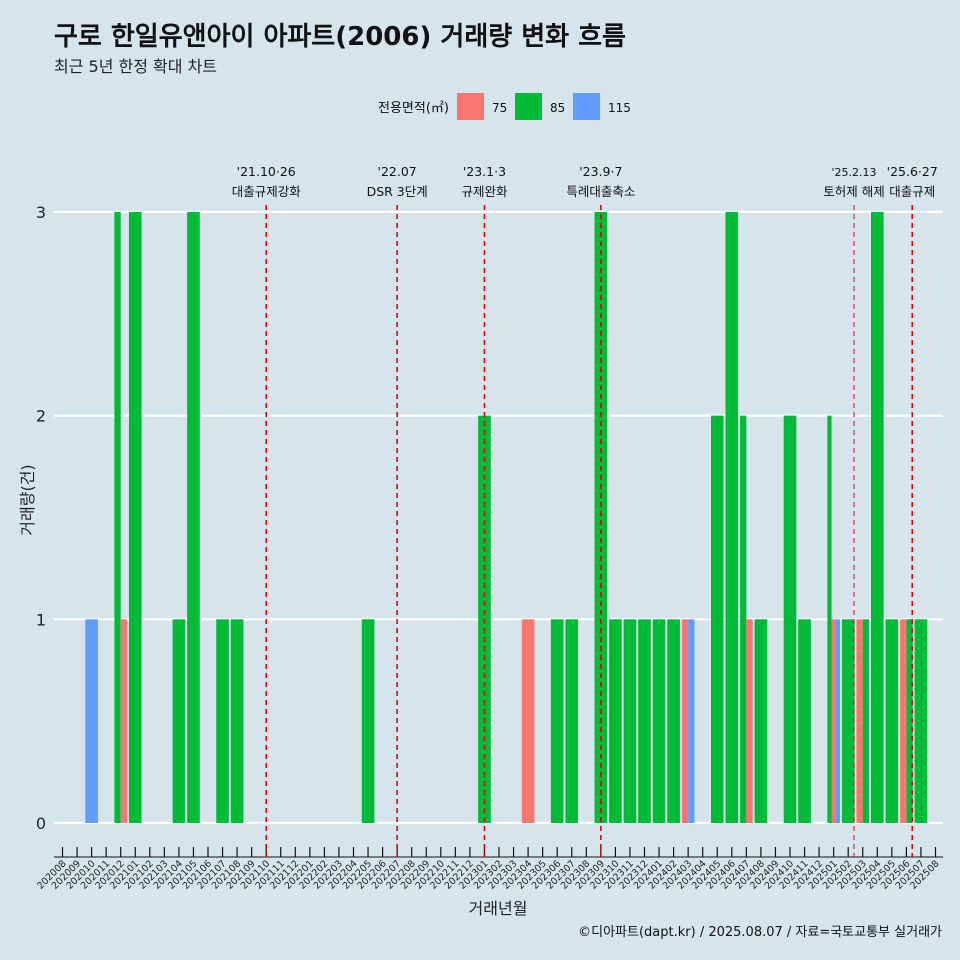  Describe the element at coordinates (27, 499) in the screenshot. I see `y-axis-title: 거래량(건)` at that location.